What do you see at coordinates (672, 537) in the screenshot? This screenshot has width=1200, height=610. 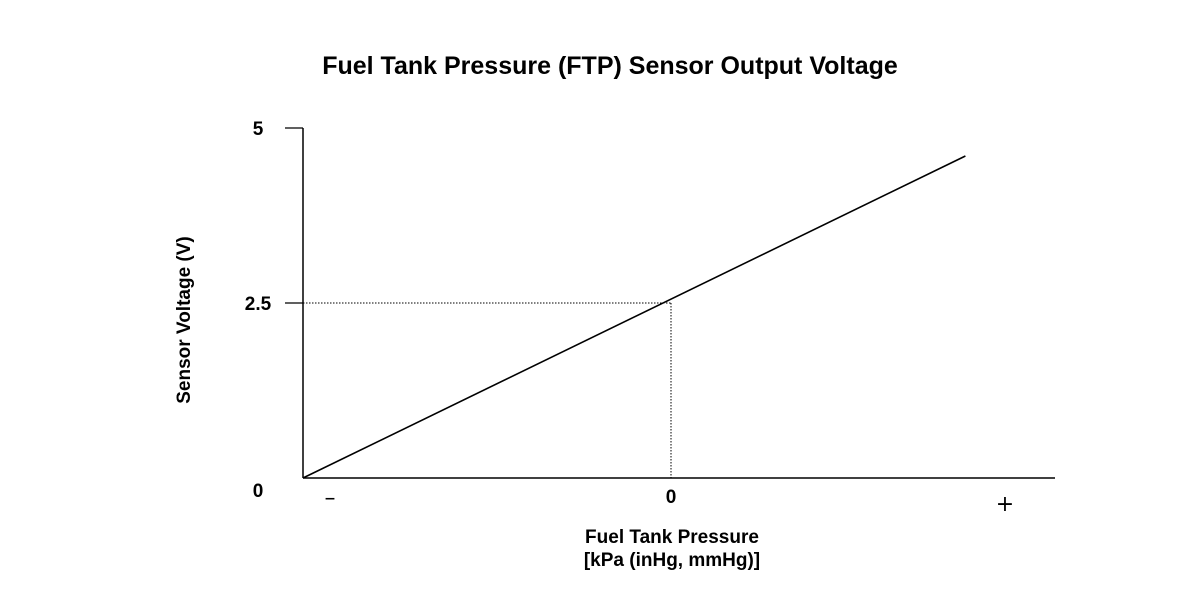 I see `x-axis-label-line-1: Fuel Tank Pressure` at bounding box center [672, 537].